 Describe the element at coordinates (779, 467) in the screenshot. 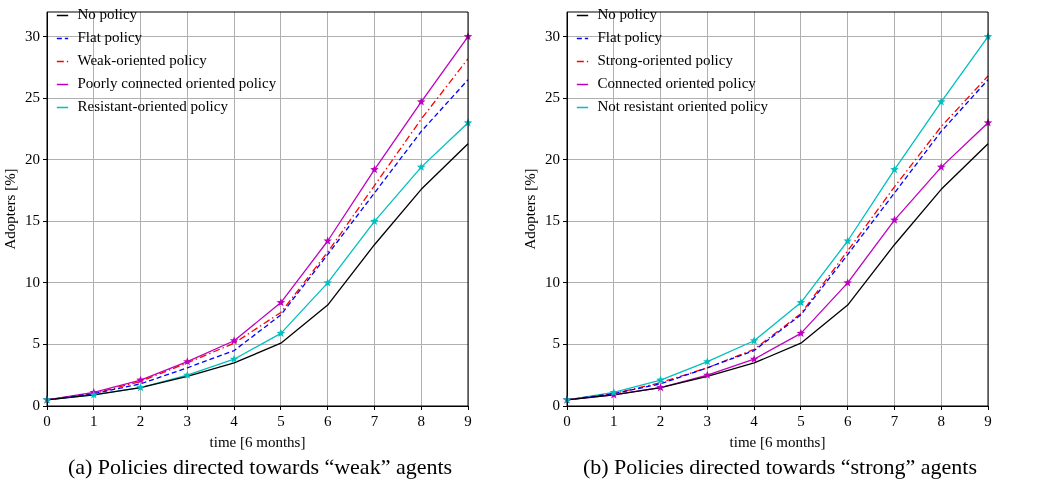

I see `text: (b) Policies directed towards “strong” agents` at that location.